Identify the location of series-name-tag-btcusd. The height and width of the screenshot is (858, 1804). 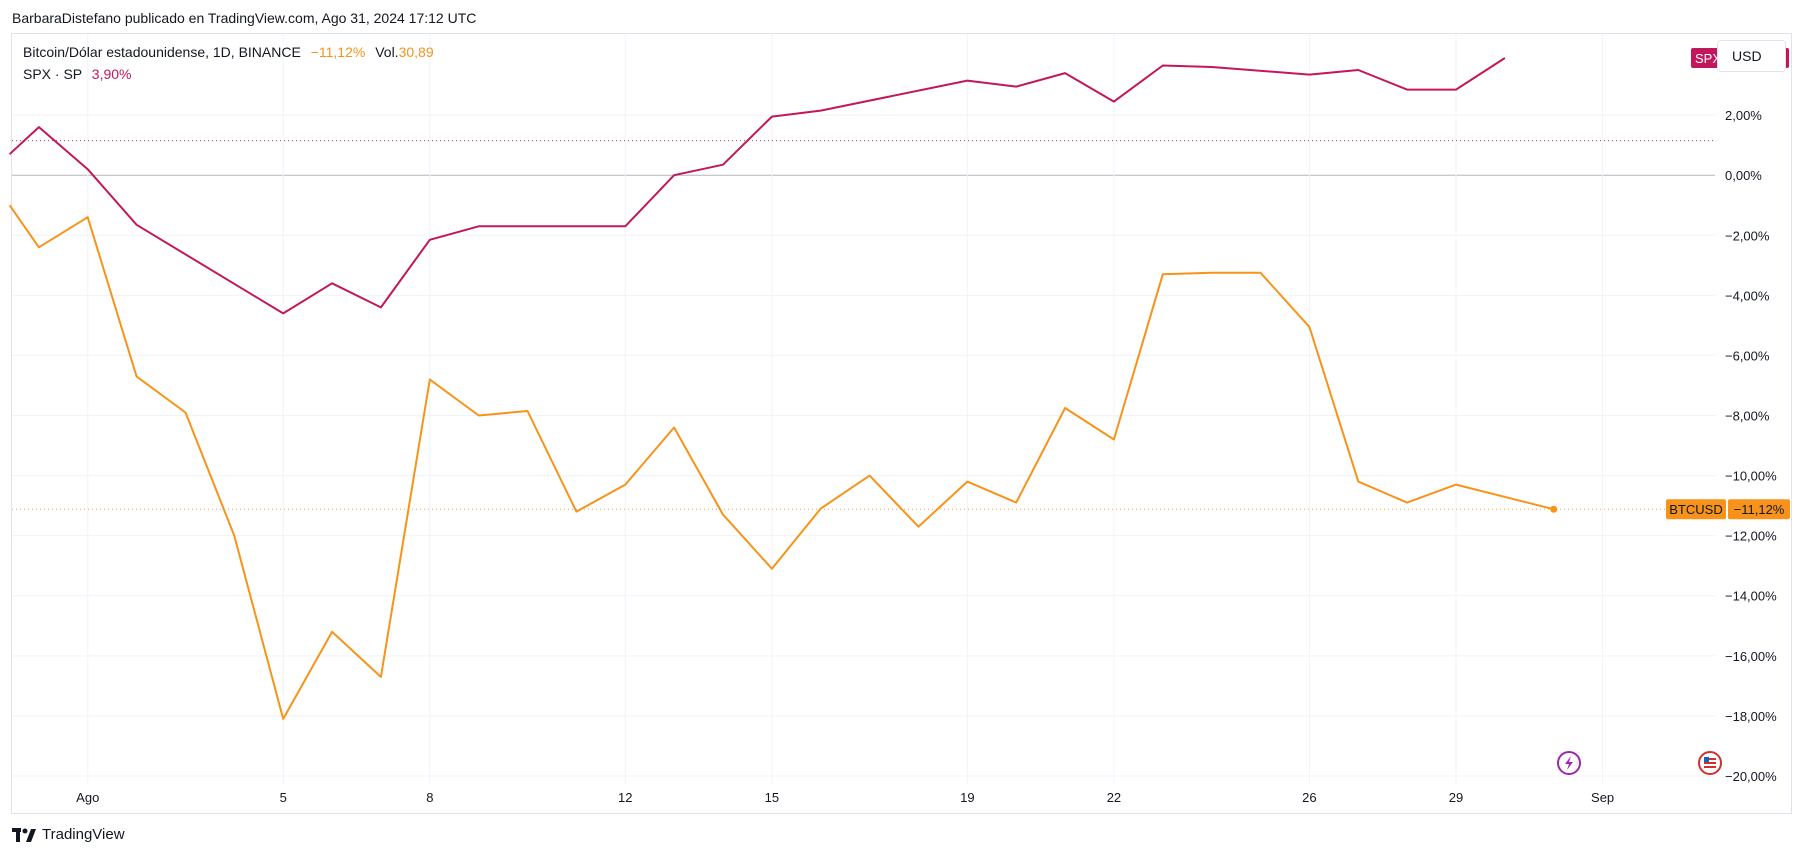
(1696, 509).